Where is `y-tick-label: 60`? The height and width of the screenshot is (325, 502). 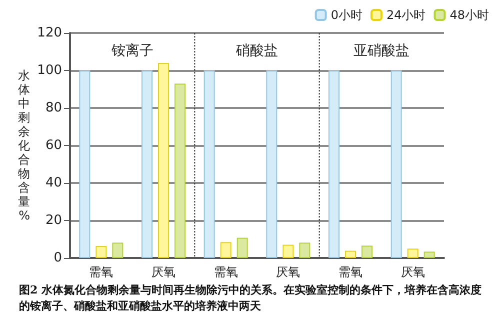
y-tick-label: 60 is located at coordinates (53, 145).